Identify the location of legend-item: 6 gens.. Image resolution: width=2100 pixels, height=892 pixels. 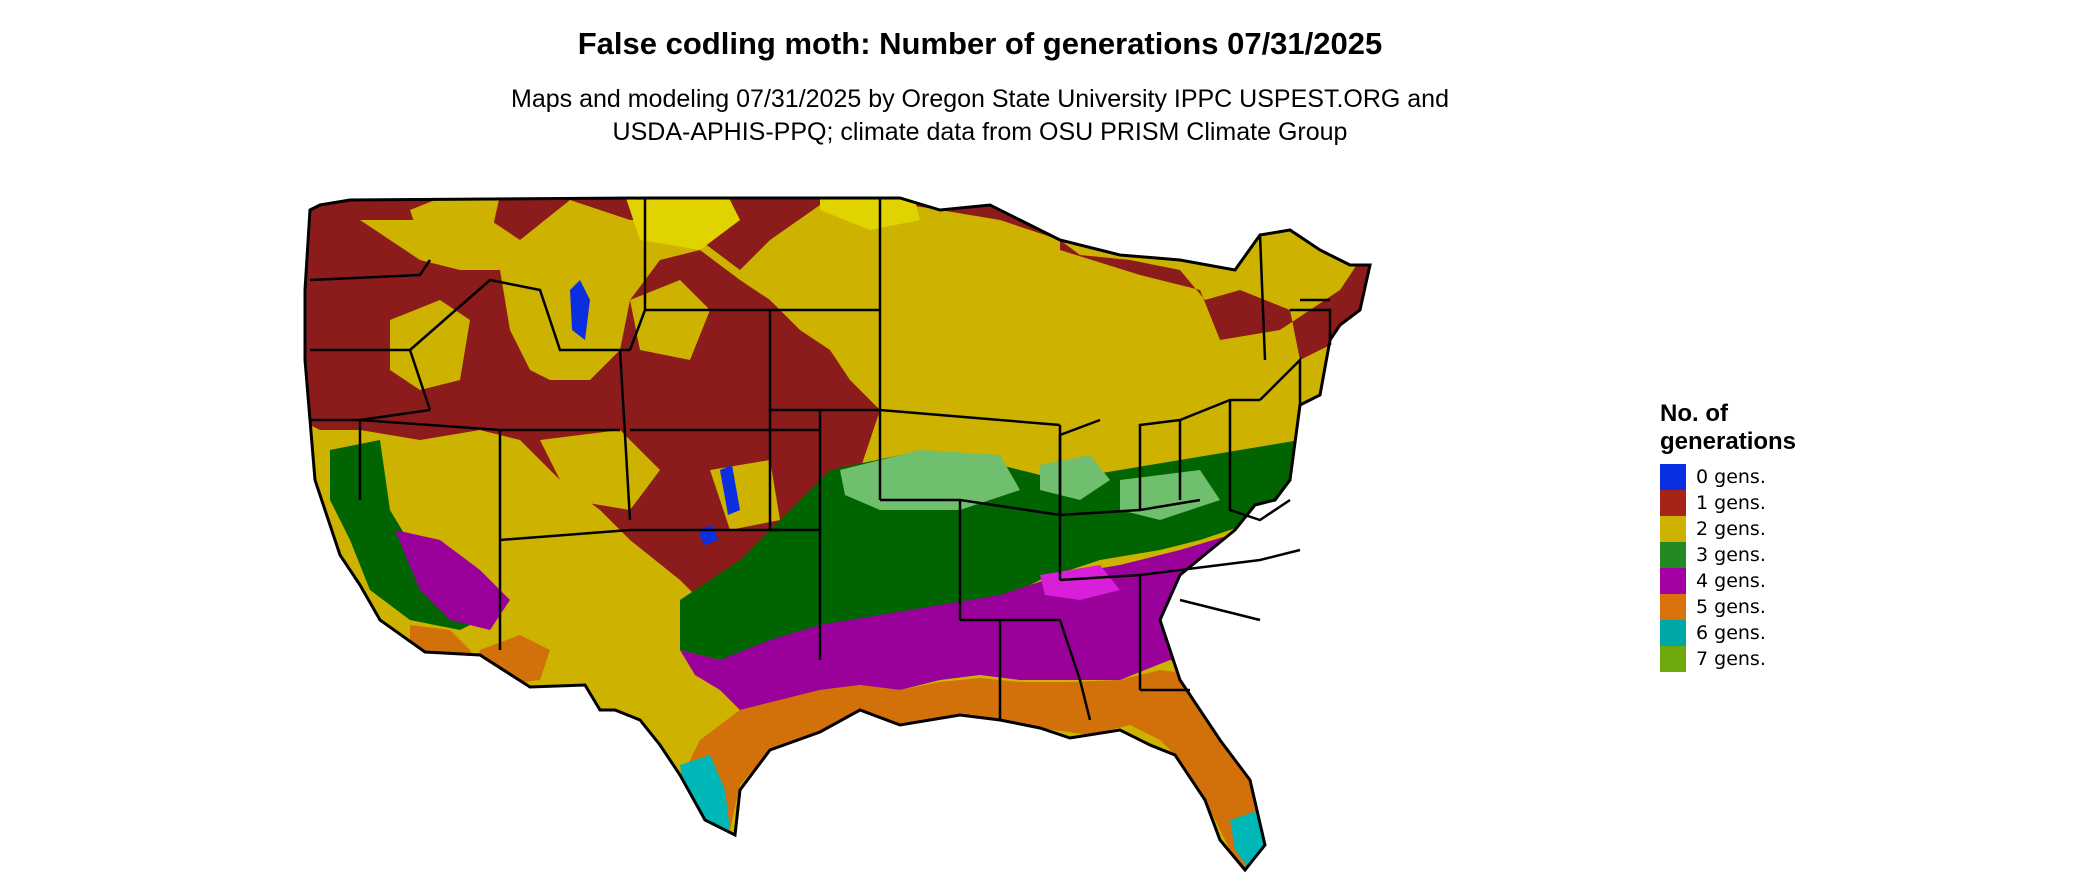
(1728, 633).